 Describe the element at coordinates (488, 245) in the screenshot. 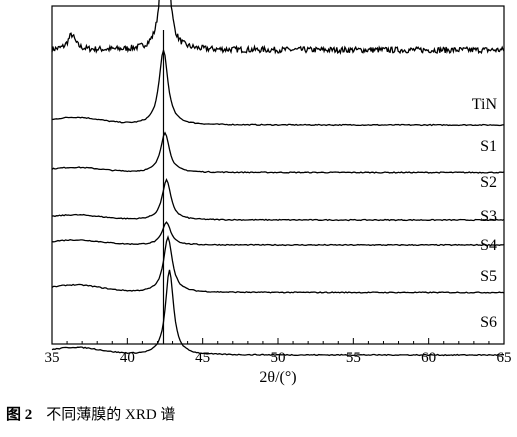

I see `series-label-s4: S4` at that location.